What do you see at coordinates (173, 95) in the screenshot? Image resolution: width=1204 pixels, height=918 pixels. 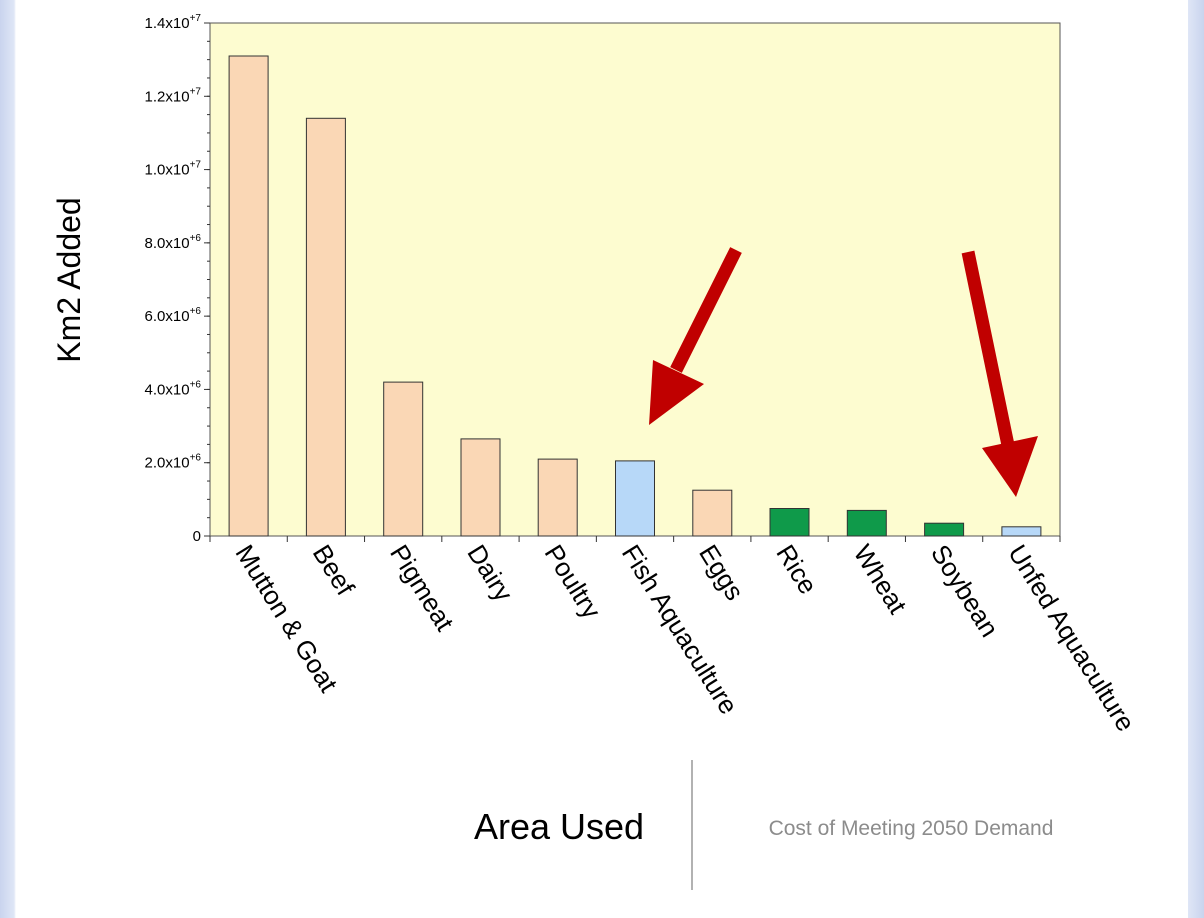 I see `y-tick-label: 1.2x10+7` at bounding box center [173, 95].